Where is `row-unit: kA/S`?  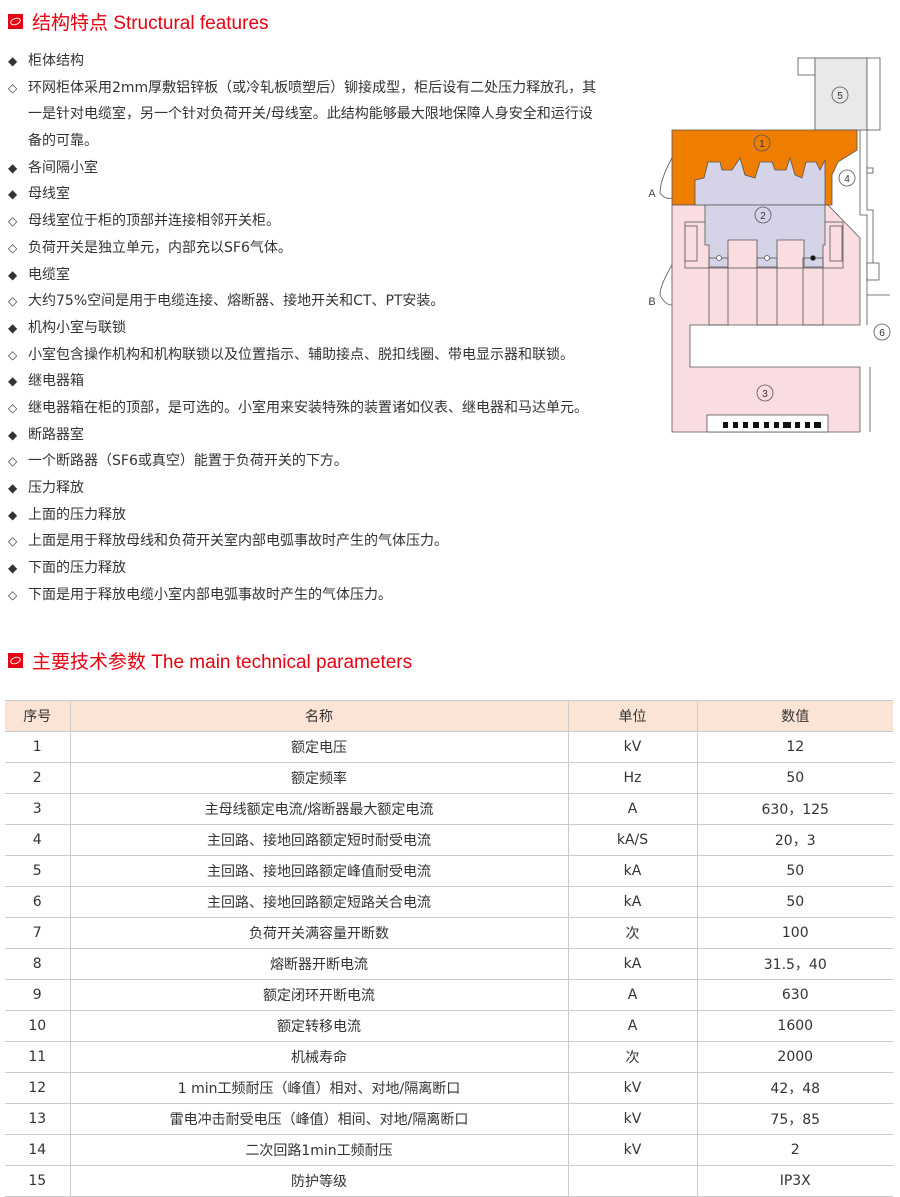
row-unit: kA/S is located at coordinates (632, 840).